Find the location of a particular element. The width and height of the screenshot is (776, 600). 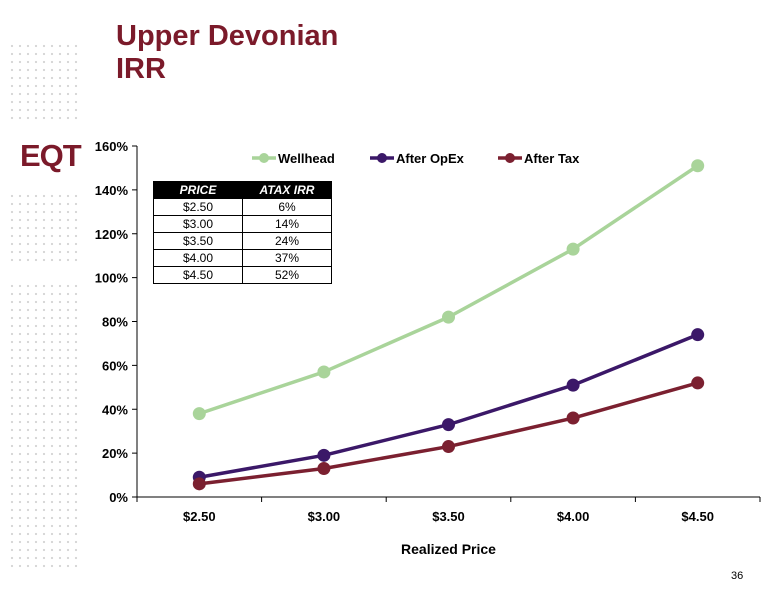

slide-title: Upper Devonian IRR is located at coordinates (227, 53).